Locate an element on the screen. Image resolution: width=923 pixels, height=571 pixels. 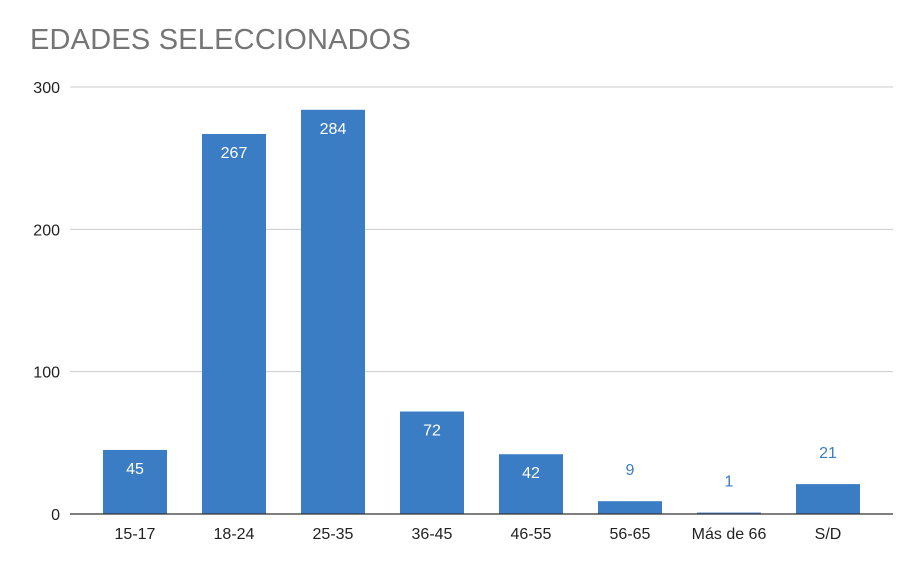
x-tick-label: 15-17 is located at coordinates (135, 534).